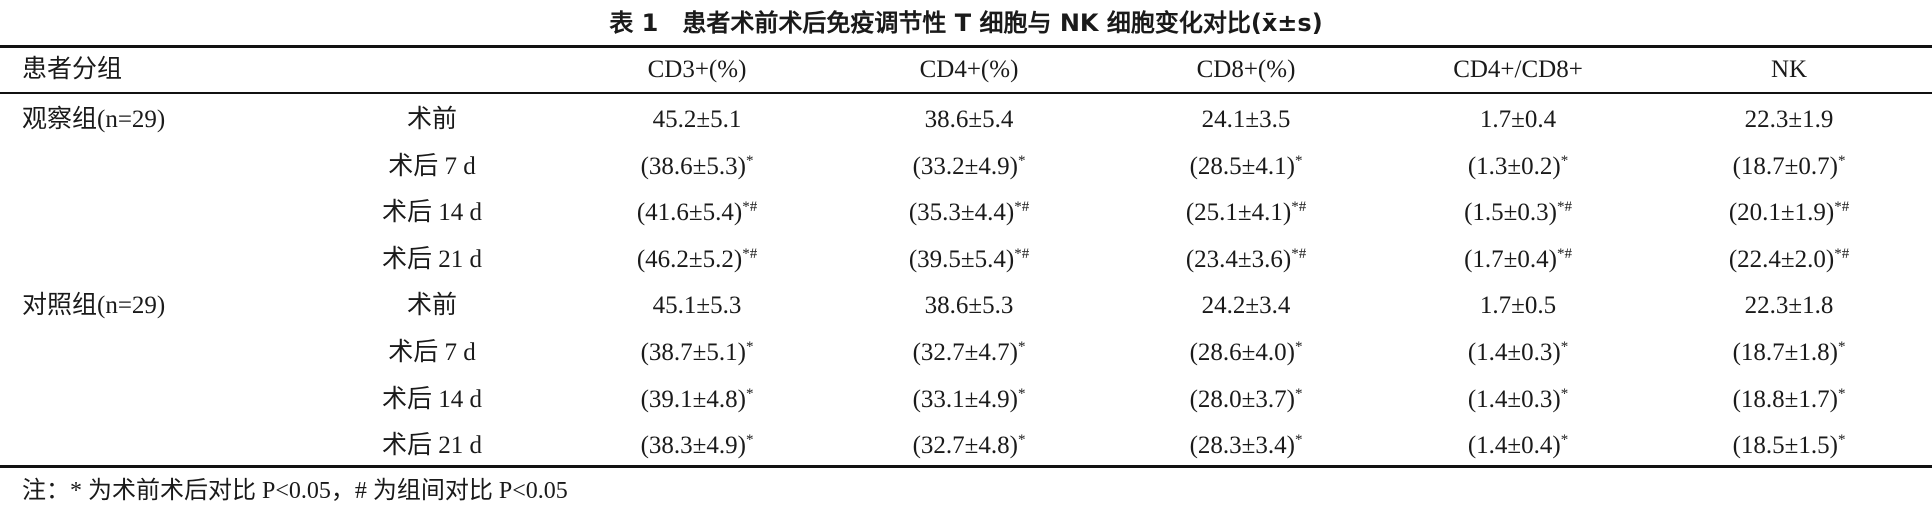 The width and height of the screenshot is (1932, 516). I want to click on cell: (39.5±5.4)*#, so click(969, 260).